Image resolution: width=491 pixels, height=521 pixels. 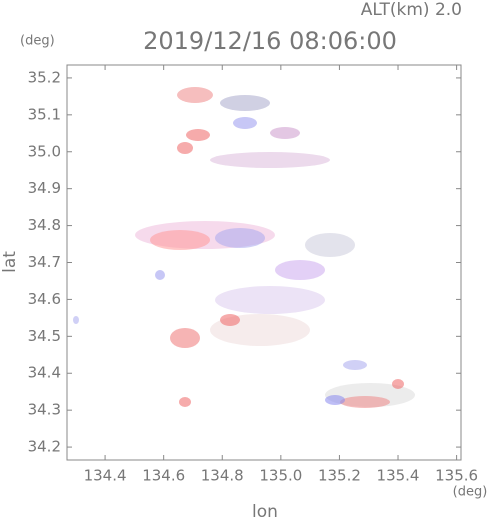 What do you see at coordinates (222, 476) in the screenshot?
I see `x-tick-label: 134.8` at bounding box center [222, 476].